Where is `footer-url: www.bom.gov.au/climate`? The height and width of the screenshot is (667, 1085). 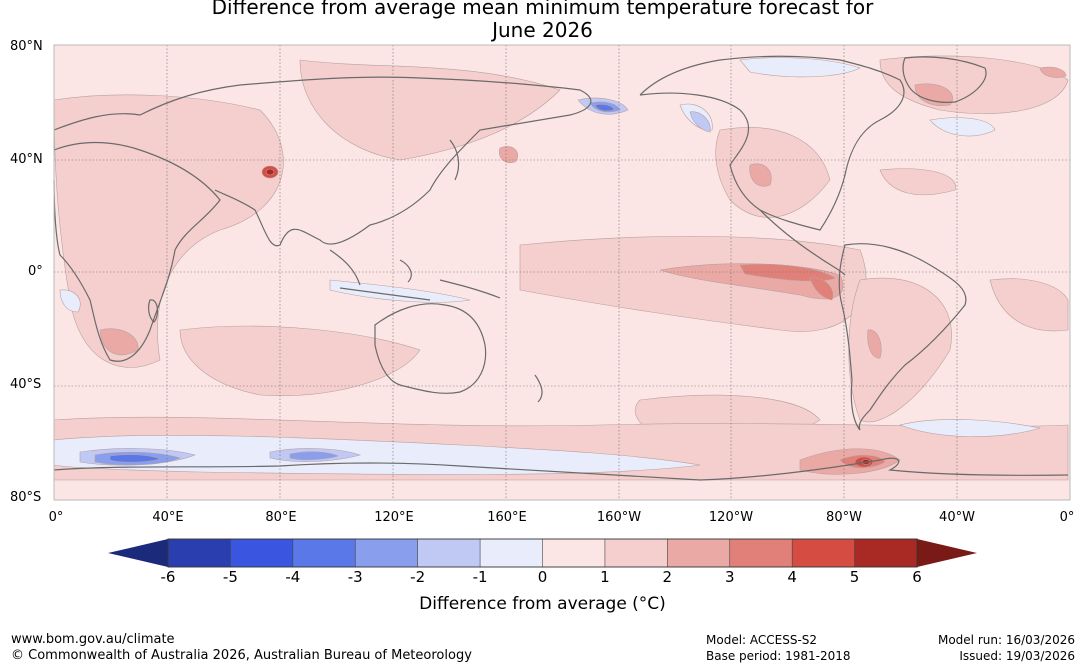 footer-url: www.bom.gov.au/climate is located at coordinates (93, 639).